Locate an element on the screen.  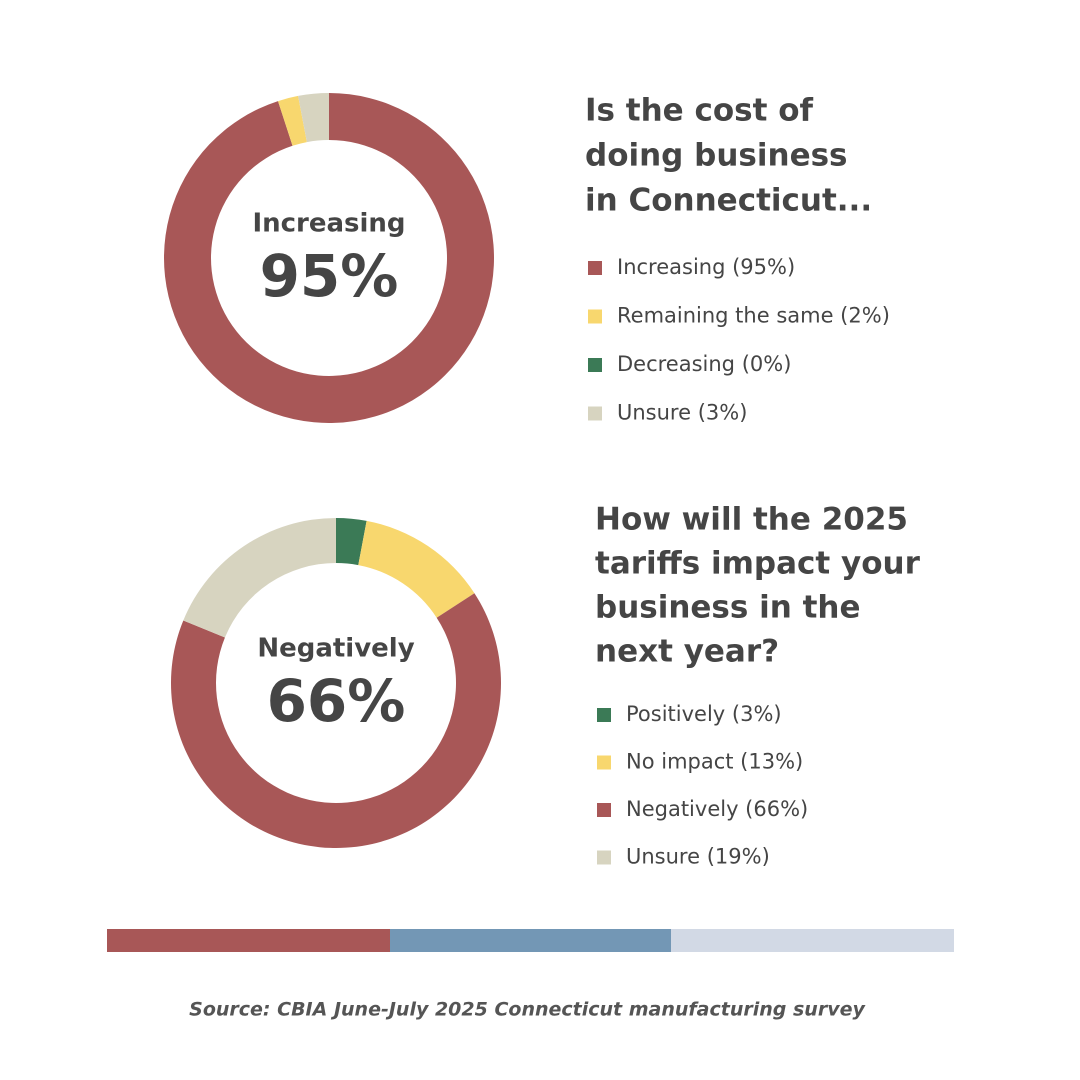
legend-label: Negatively (66%) is located at coordinates (717, 809).